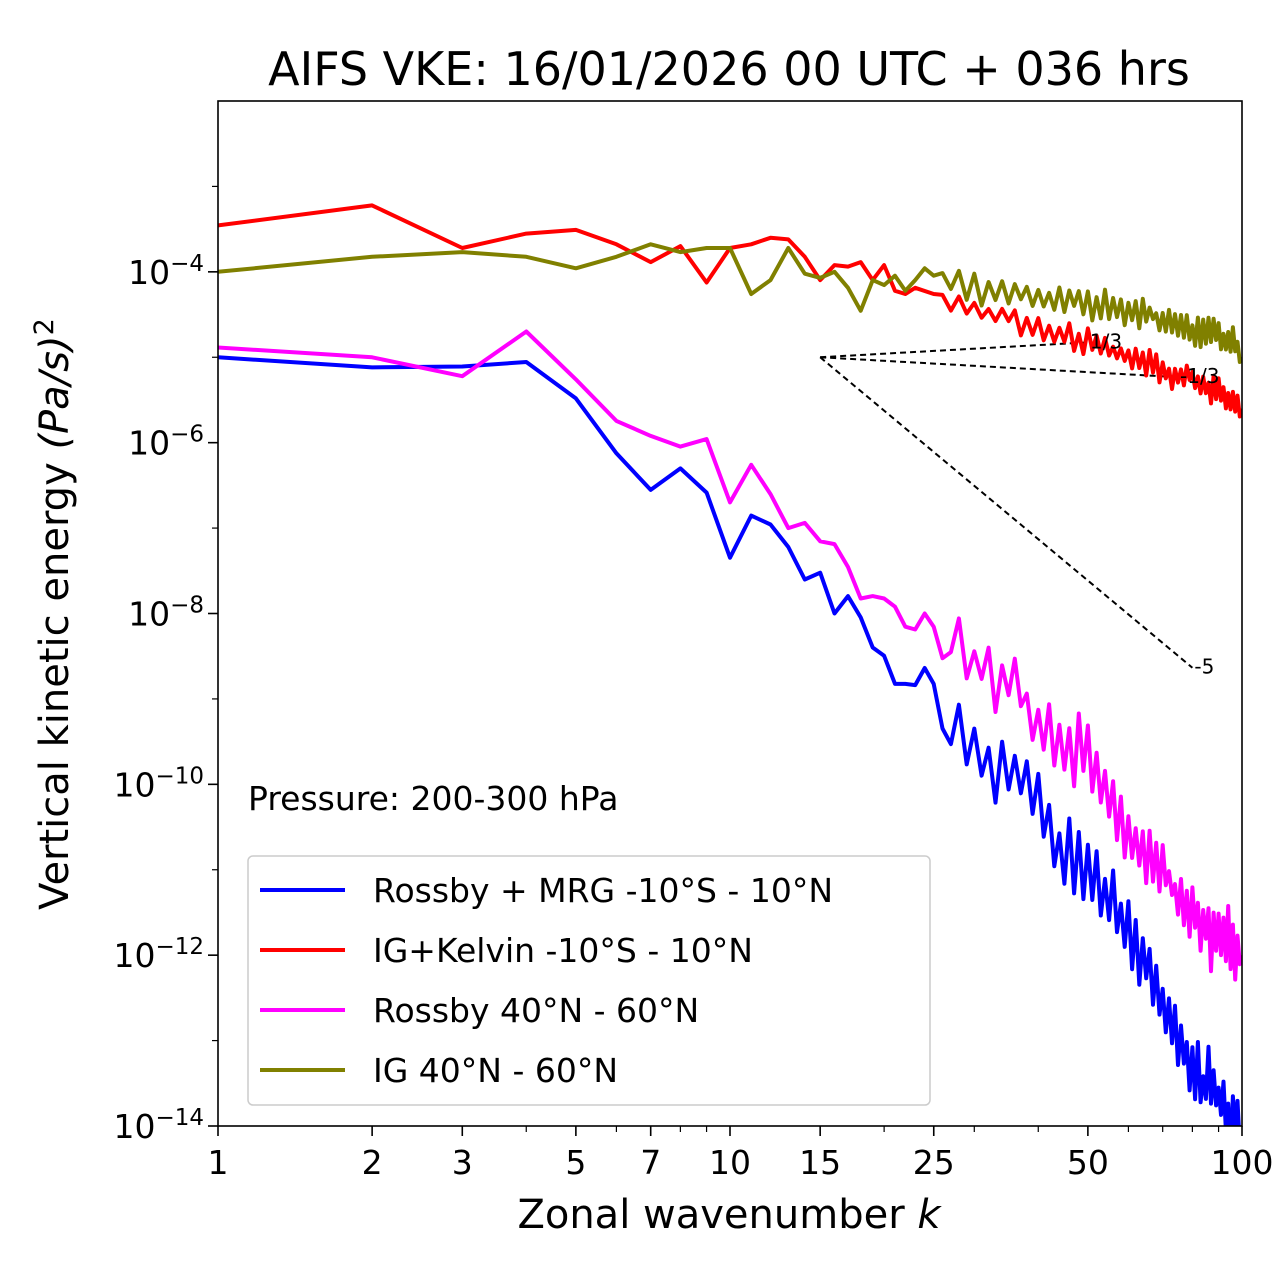 This screenshot has width=1280, height=1288. What do you see at coordinates (158, 954) in the screenshot?
I see `y-tick-label: 10⁻¹²` at bounding box center [158, 954].